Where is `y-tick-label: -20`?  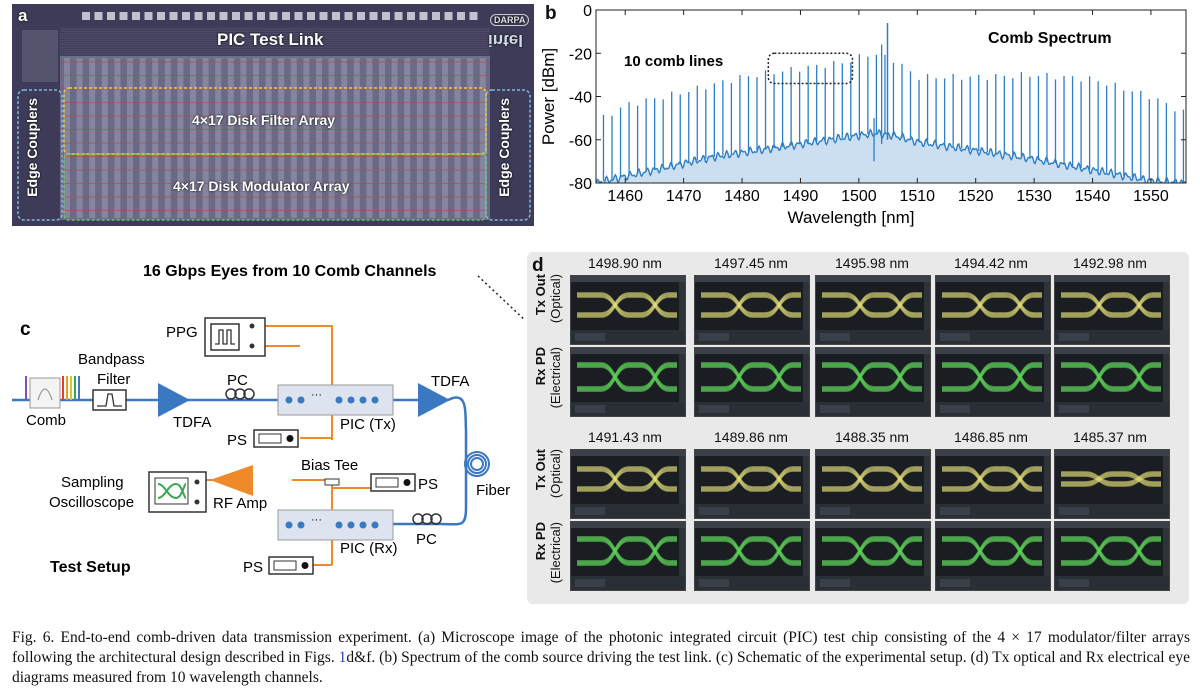 y-tick-label: -20 is located at coordinates (580, 54).